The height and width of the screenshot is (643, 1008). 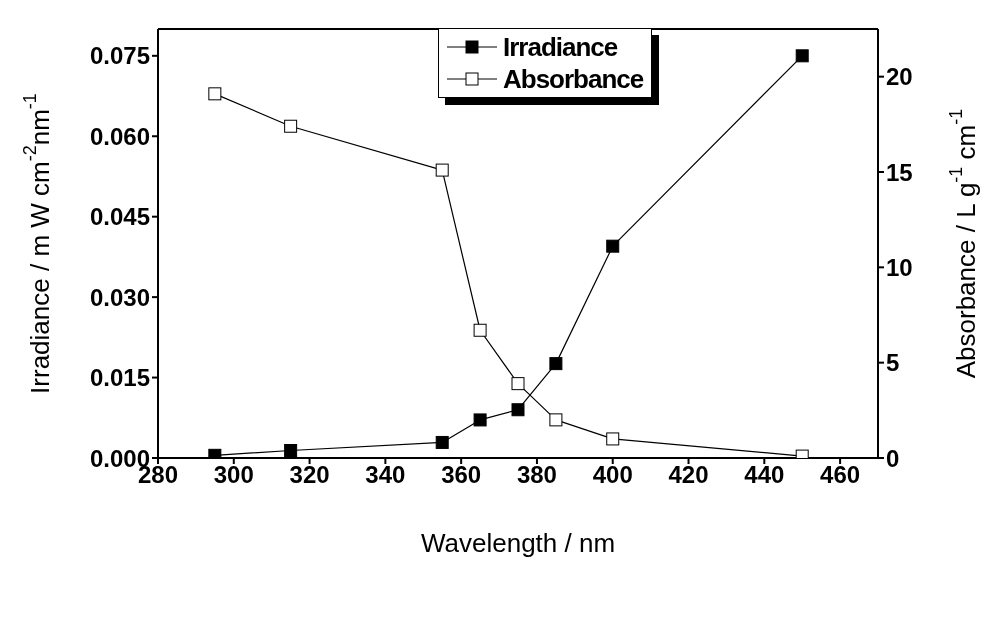 What do you see at coordinates (233, 475) in the screenshot?
I see `x-tick-label: 300` at bounding box center [233, 475].